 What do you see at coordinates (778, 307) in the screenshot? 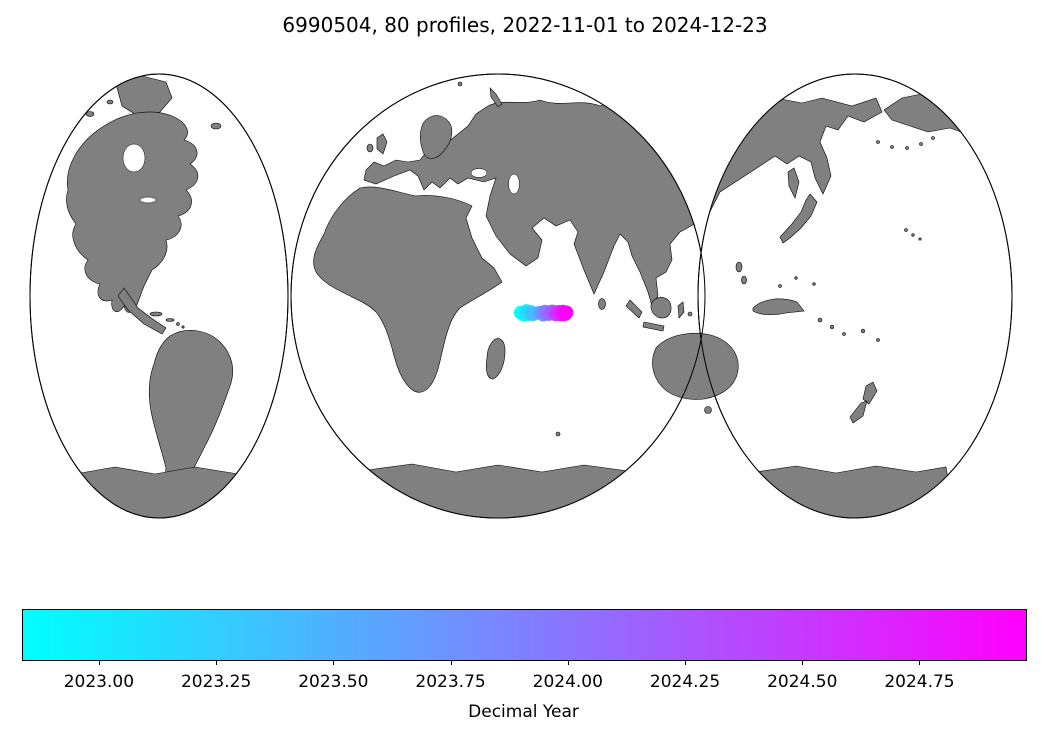
I see `island-new-guinea` at bounding box center [778, 307].